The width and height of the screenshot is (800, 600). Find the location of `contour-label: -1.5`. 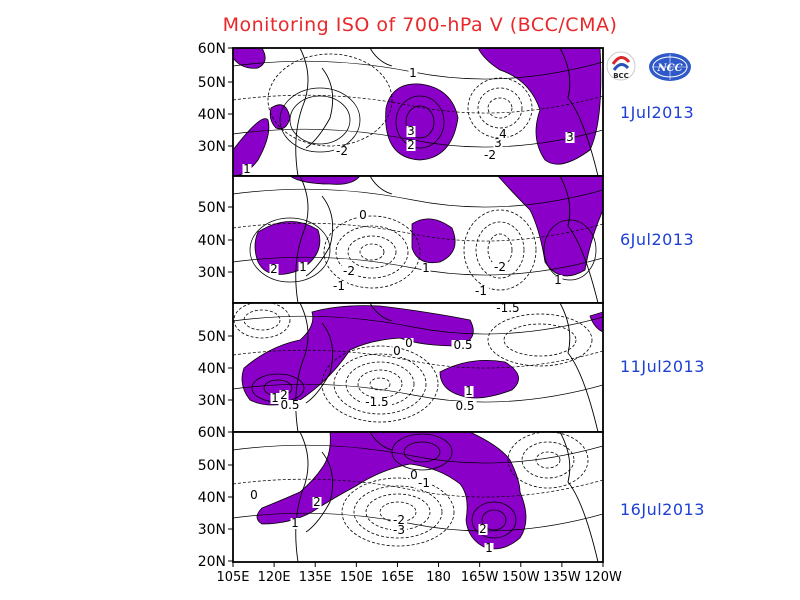

contour-label: -1.5 is located at coordinates (376, 402).